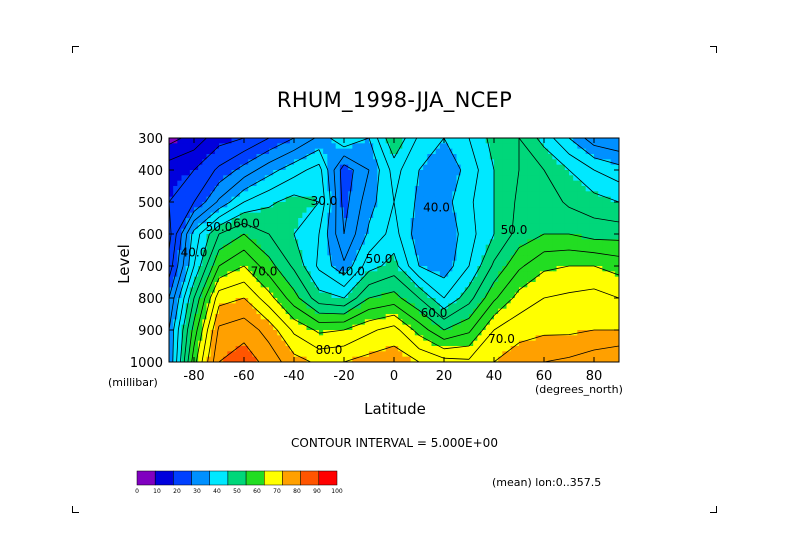 Image resolution: width=789 pixels, height=558 pixels. Describe the element at coordinates (150, 331) in the screenshot. I see `y-tick-label: 900` at that location.